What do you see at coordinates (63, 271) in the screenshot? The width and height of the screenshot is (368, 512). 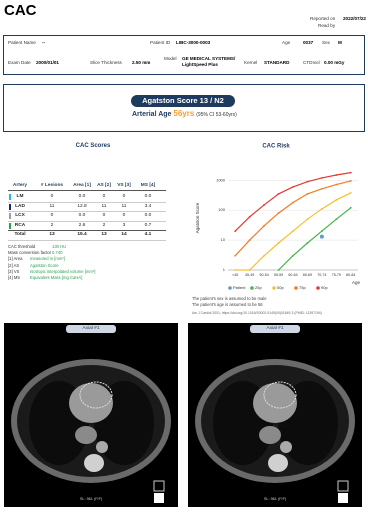 I see `note-value: Isotropic interpolated volume [mm³]` at bounding box center [63, 271].